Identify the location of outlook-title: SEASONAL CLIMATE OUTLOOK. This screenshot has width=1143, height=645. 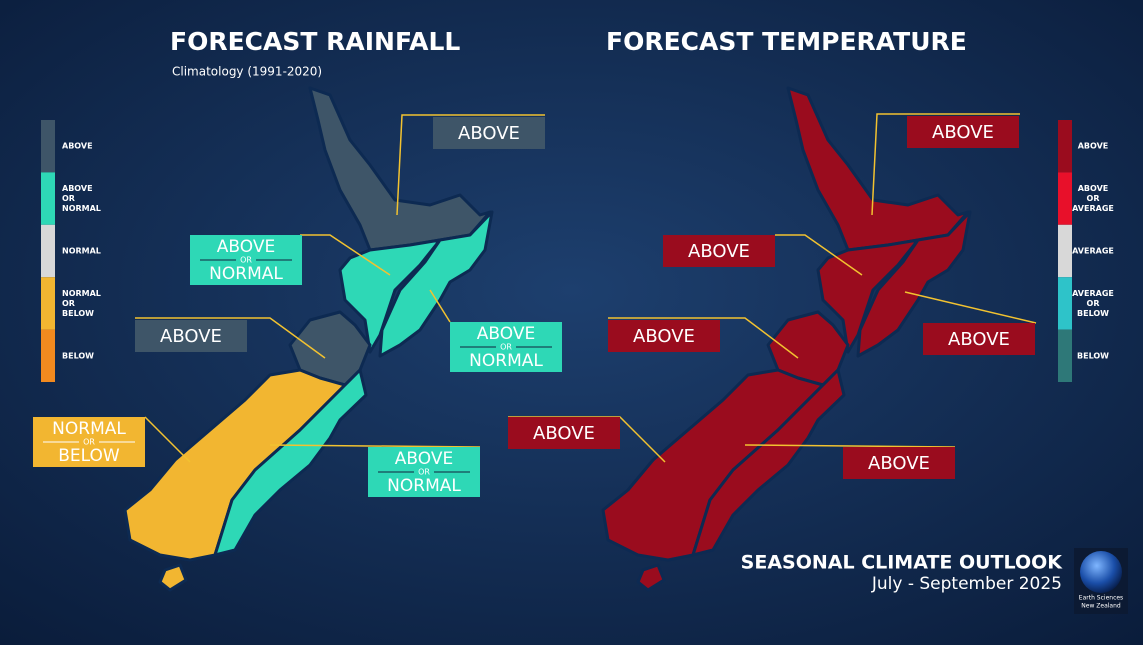
(902, 563).